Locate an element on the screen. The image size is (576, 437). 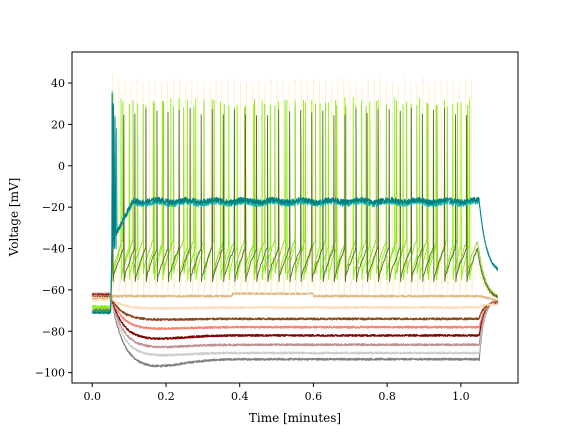
y-tick-label: −100 is located at coordinates (50, 373).